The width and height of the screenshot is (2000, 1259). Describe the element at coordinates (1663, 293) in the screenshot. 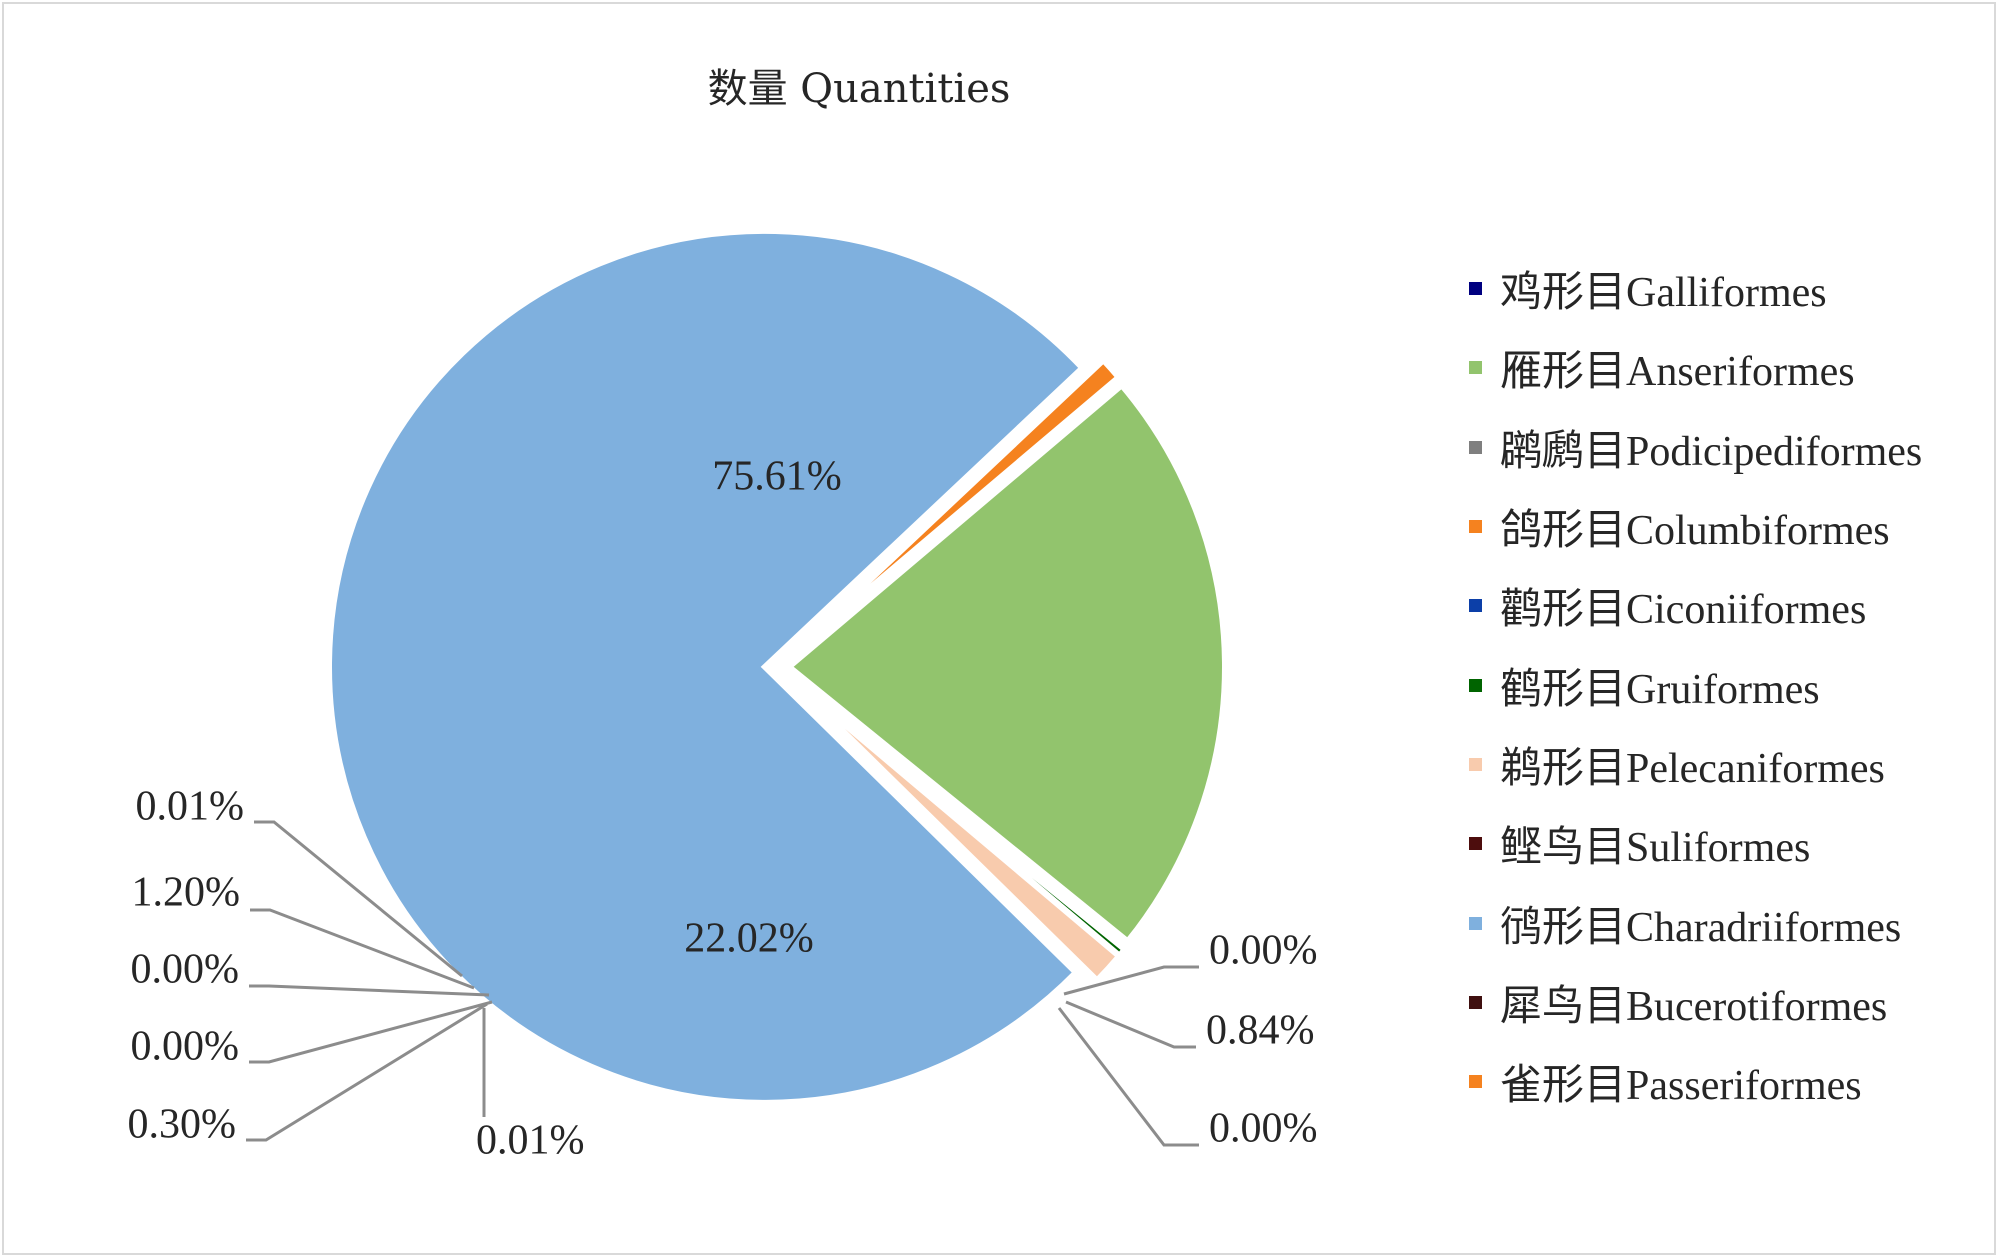

I see `legend-label: 鸡形目Galliformes` at that location.